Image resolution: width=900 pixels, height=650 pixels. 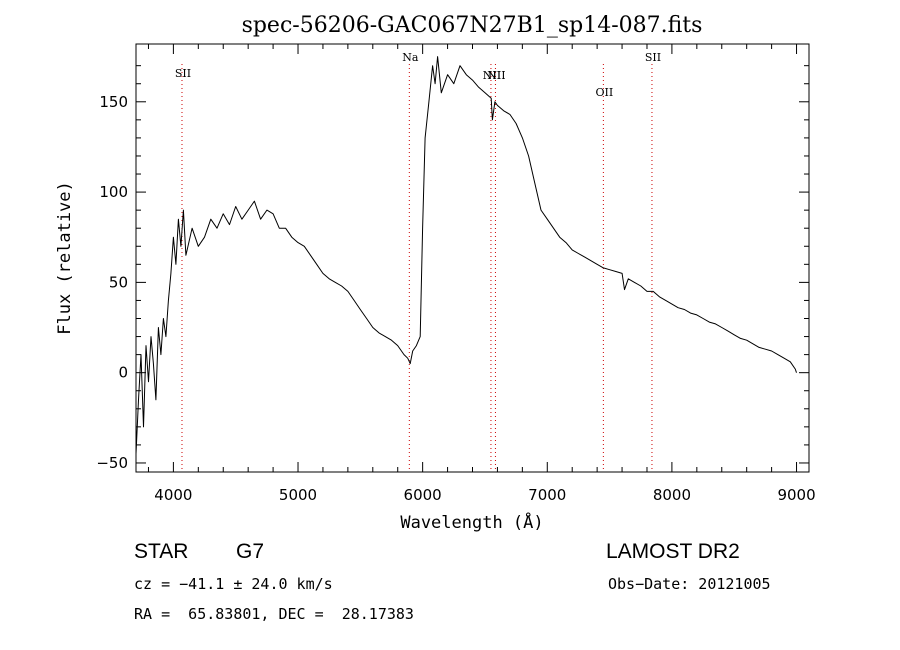 I want to click on x-tick-label: 7000, so click(x=547, y=495).